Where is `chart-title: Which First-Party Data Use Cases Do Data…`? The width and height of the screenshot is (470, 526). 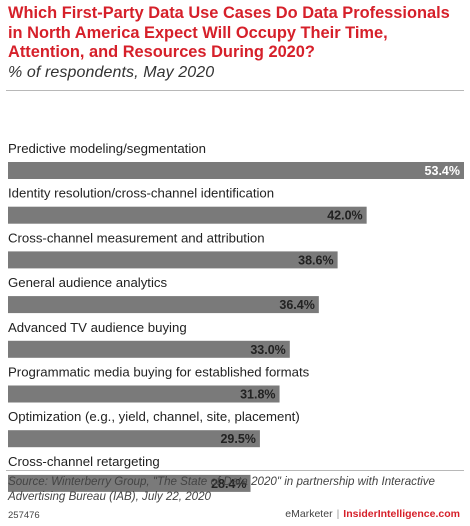
chart-title: Which First-Party Data Use Cases Do Data… is located at coordinates (229, 32).